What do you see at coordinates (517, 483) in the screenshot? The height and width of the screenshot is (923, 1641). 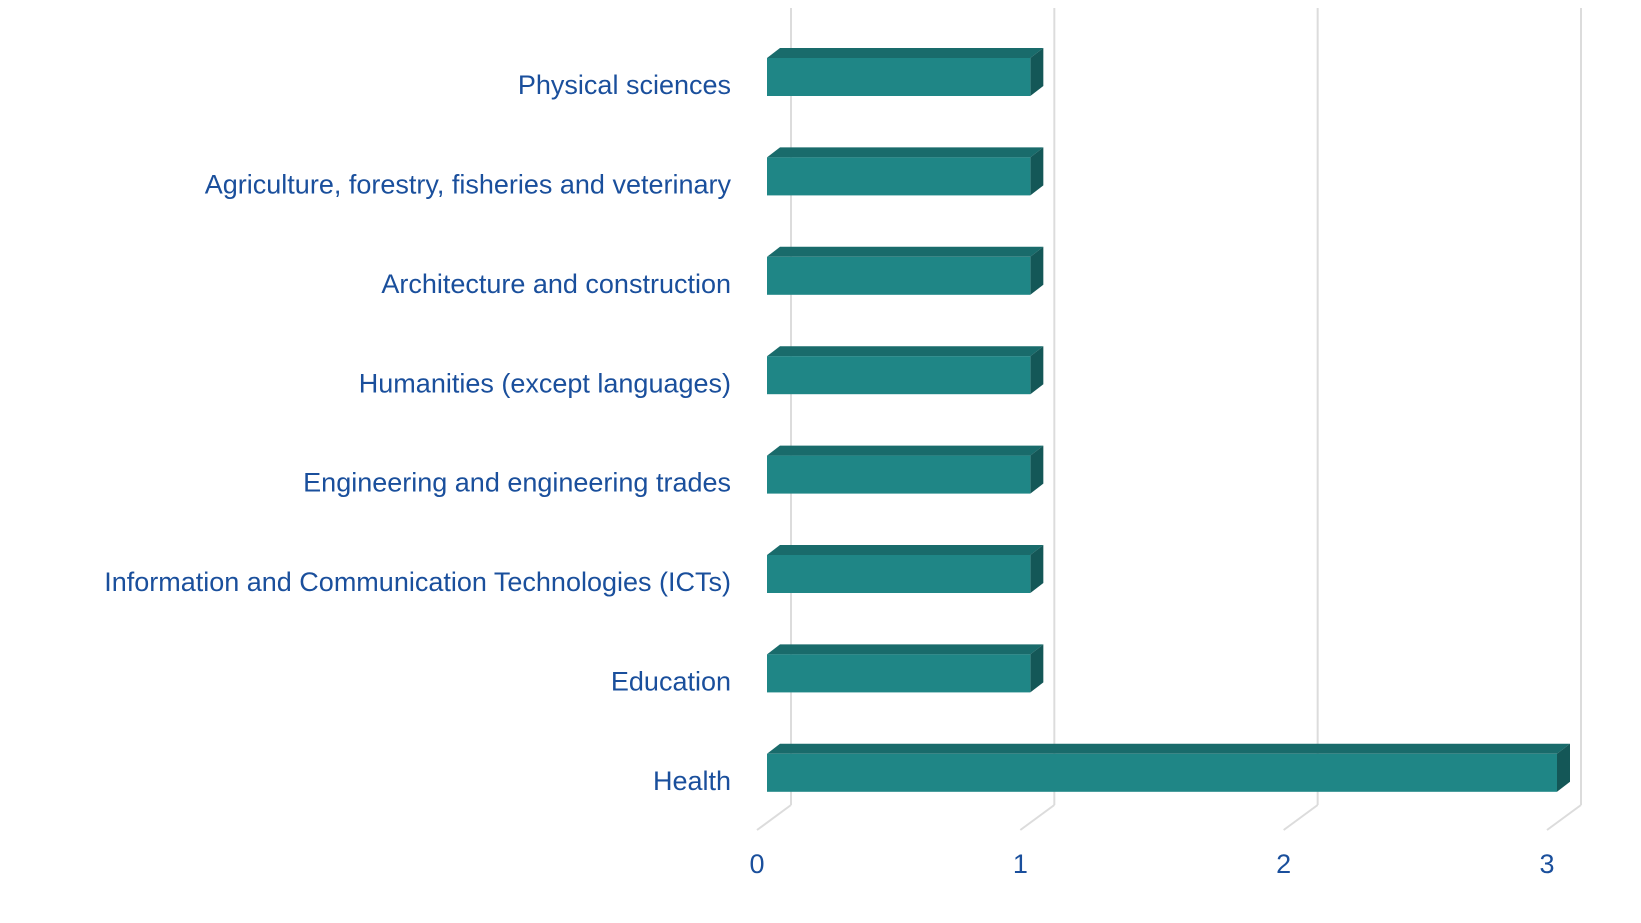 I see `y-tick-label: Engineering and engineering trades` at bounding box center [517, 483].